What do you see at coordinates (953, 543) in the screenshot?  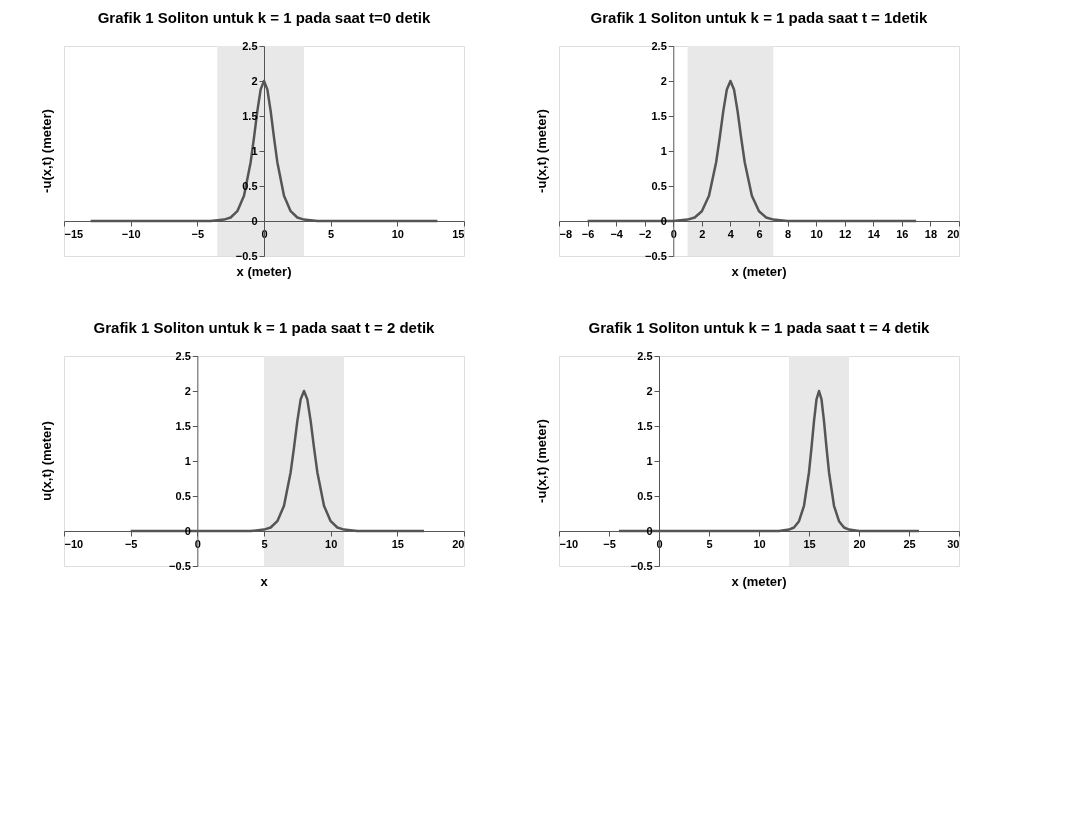 I see `x-tick-label: 30` at bounding box center [953, 543].